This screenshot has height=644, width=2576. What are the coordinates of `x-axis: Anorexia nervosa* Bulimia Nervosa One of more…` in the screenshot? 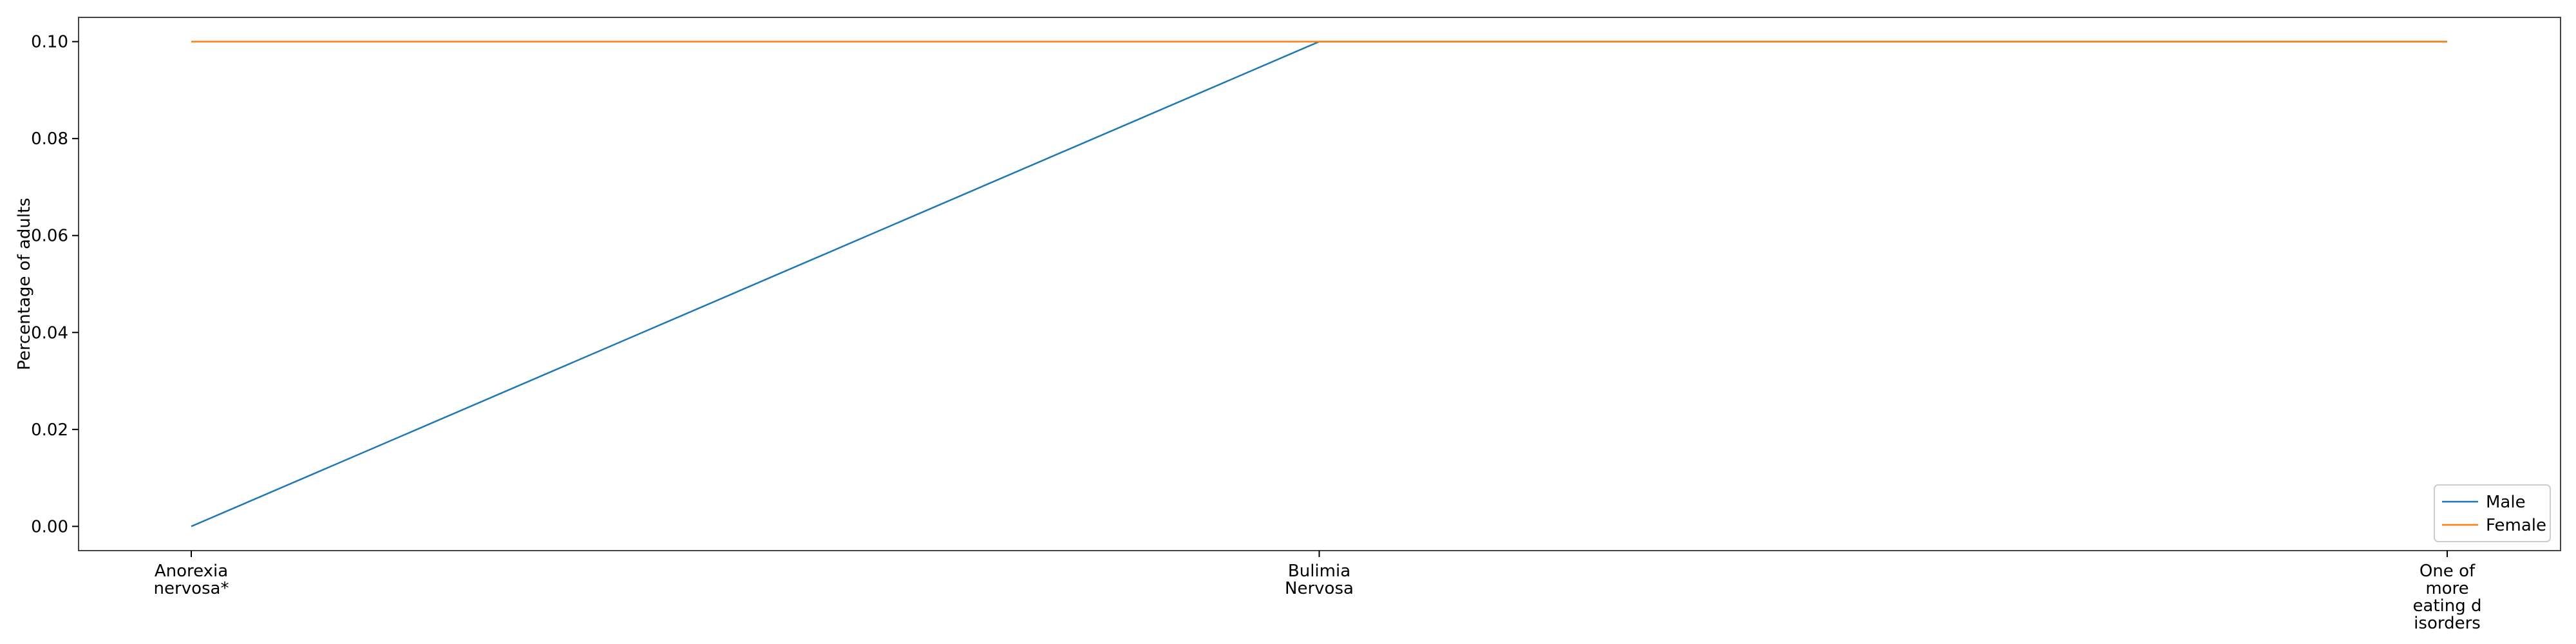 It's located at (1318, 592).